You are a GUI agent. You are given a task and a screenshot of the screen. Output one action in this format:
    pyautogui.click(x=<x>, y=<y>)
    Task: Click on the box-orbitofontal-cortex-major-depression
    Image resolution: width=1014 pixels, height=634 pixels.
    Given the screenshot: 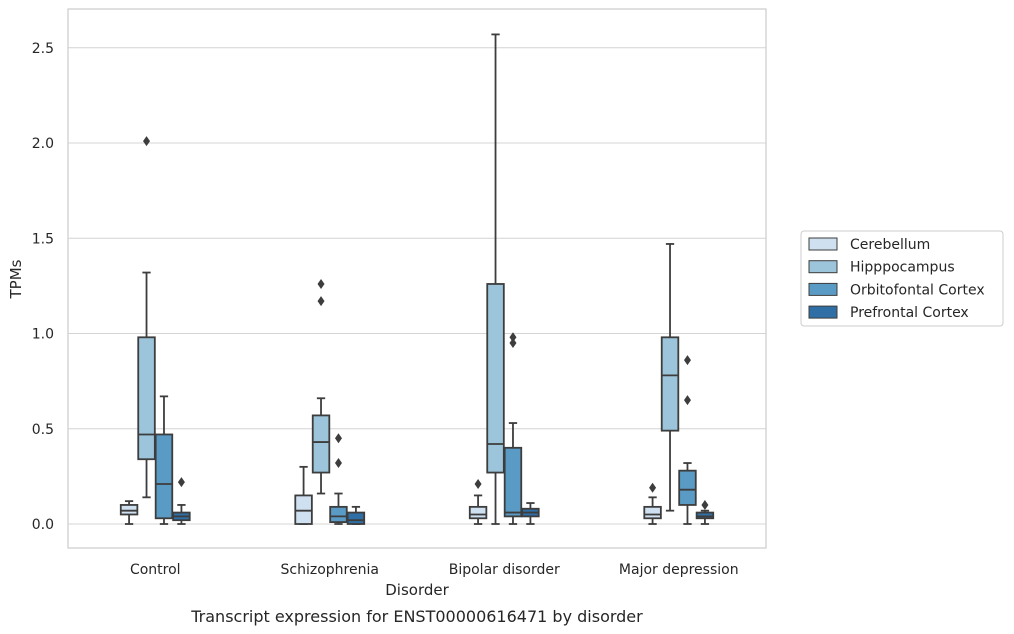 What is the action you would take?
    pyautogui.click(x=687, y=440)
    